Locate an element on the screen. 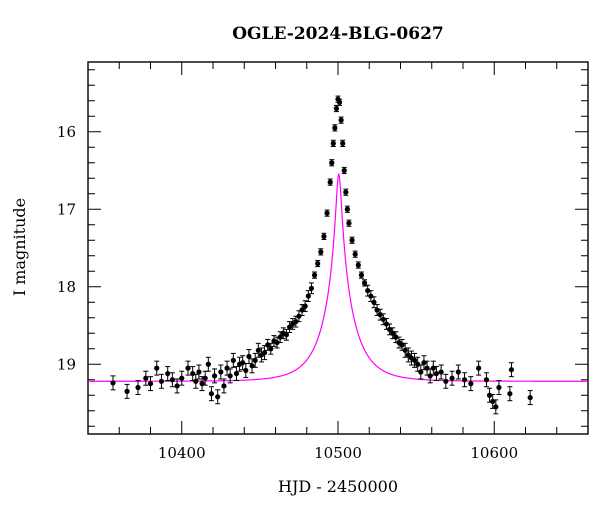  chart-title: OGLE-2024-BLG-0627 is located at coordinates (338, 34).